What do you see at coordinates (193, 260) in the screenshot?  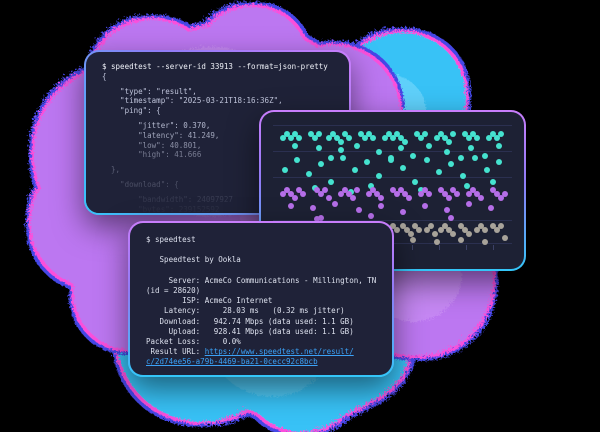 I see `terminal-text: Speedtest by Ookla` at bounding box center [193, 260].